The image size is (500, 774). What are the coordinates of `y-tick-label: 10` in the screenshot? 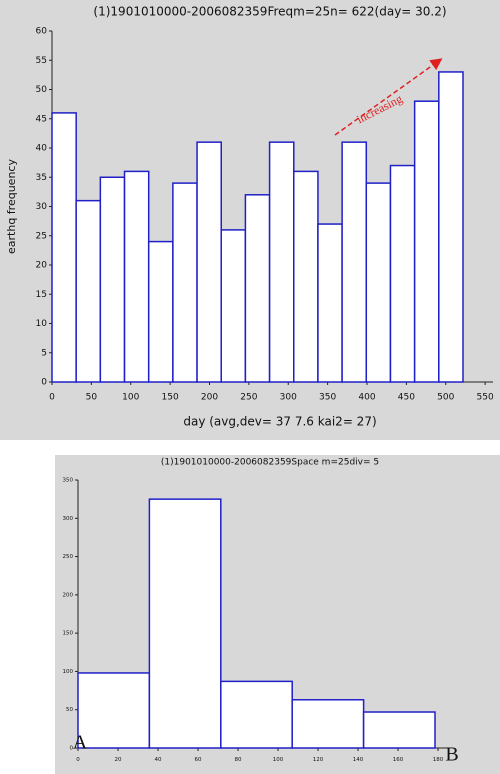 It's located at (42, 324).